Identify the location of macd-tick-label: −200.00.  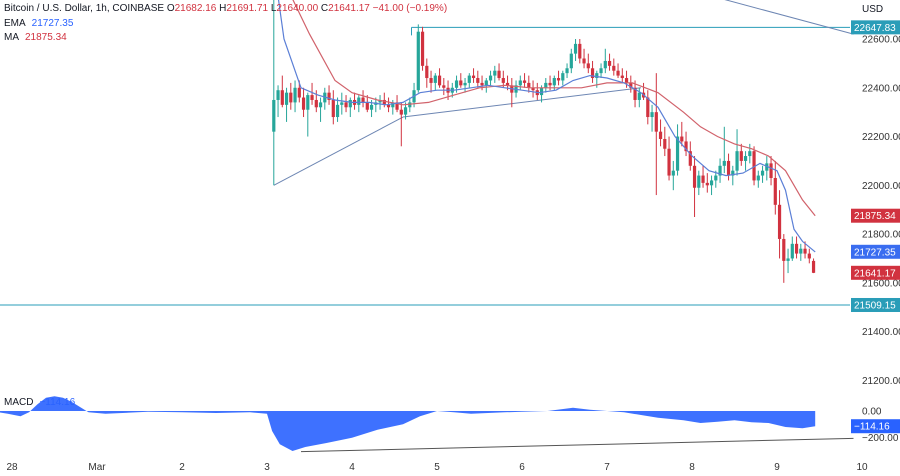
(880, 438).